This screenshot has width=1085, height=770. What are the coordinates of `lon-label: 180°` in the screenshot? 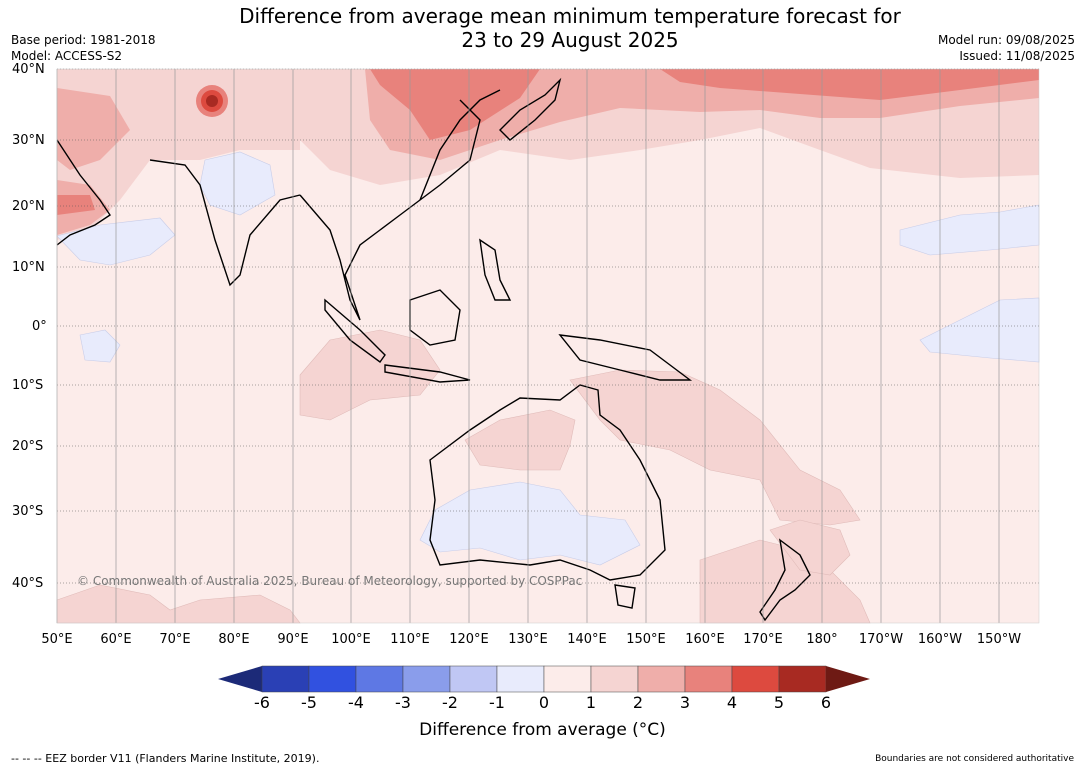 It's located at (822, 639).